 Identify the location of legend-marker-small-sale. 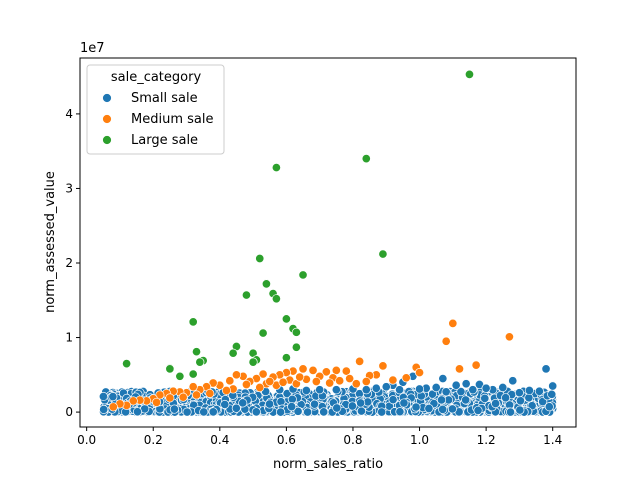
(107, 98).